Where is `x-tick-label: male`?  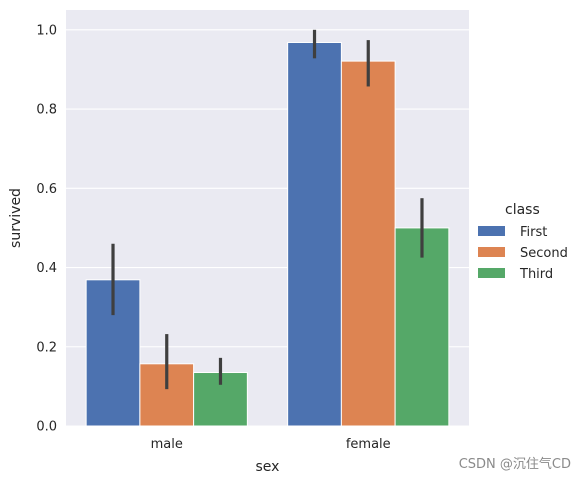 x-tick-label: male is located at coordinates (167, 444).